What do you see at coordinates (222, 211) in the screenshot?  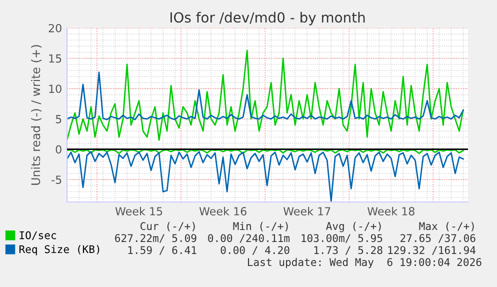 I see `x-tick-label: Week 16` at bounding box center [222, 211].